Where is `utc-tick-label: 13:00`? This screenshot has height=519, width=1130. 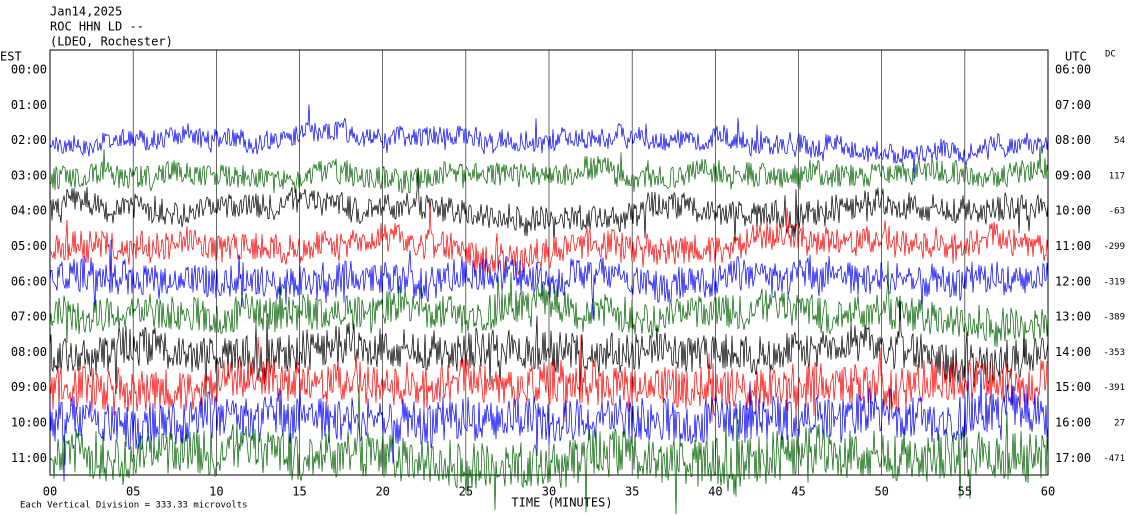 utc-tick-label: 13:00 is located at coordinates (1073, 317).